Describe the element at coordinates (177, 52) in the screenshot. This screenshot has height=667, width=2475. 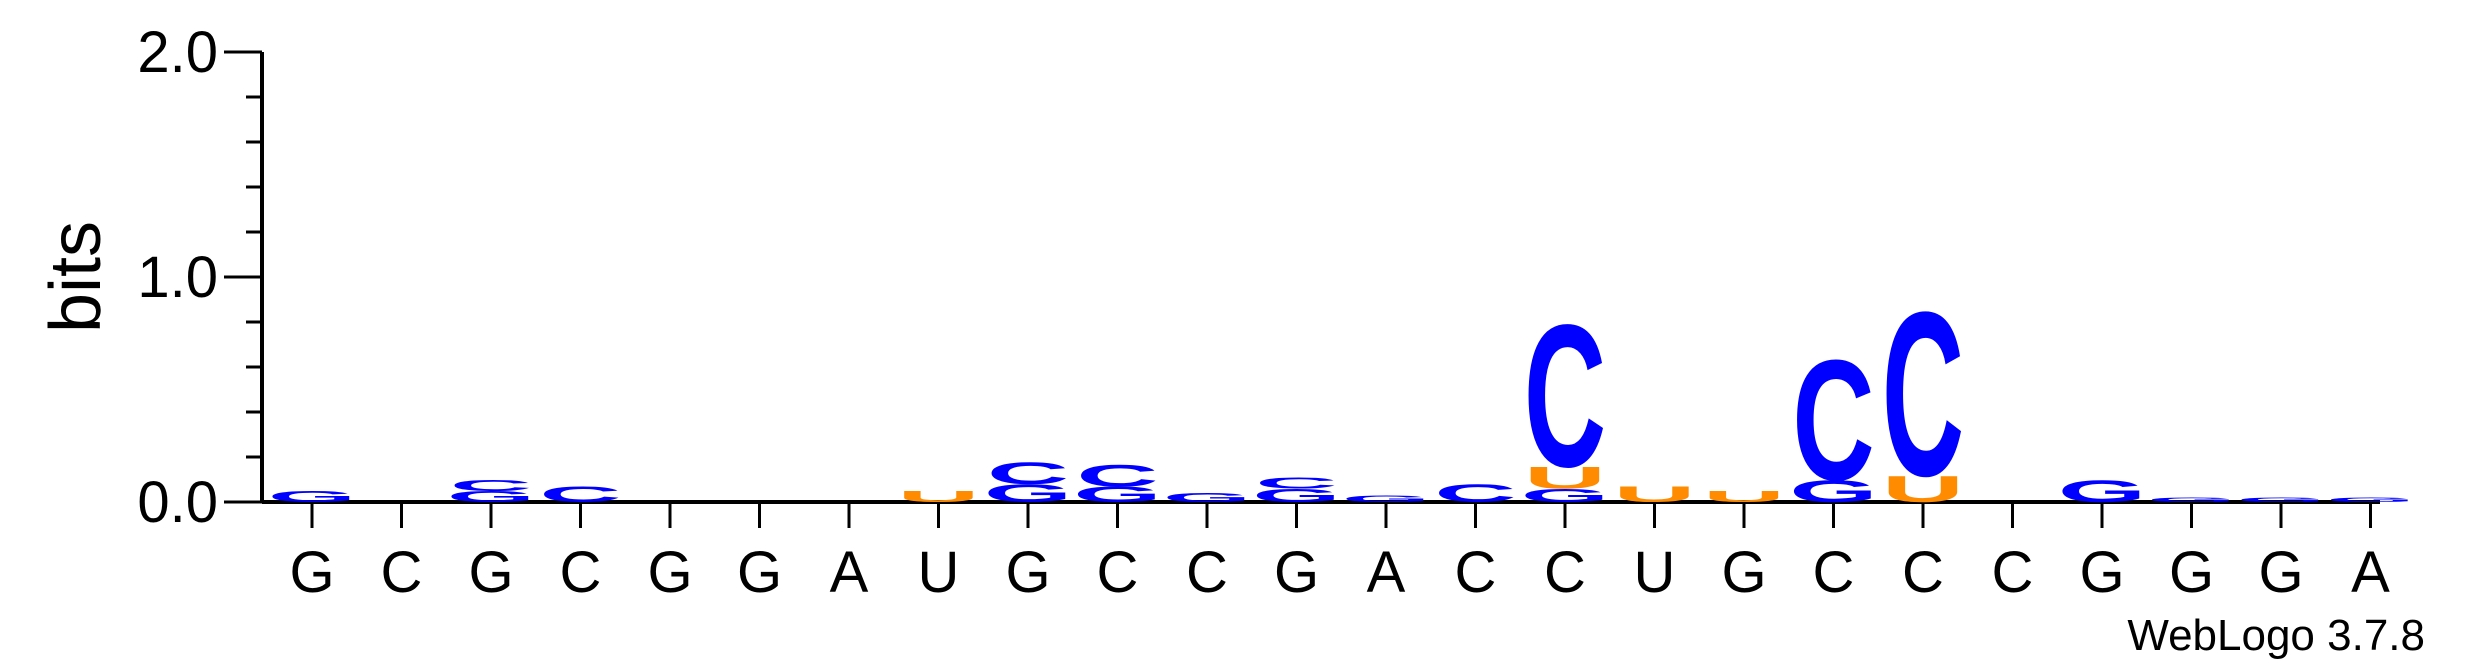
I see `y-tick-label: 2.0` at that location.